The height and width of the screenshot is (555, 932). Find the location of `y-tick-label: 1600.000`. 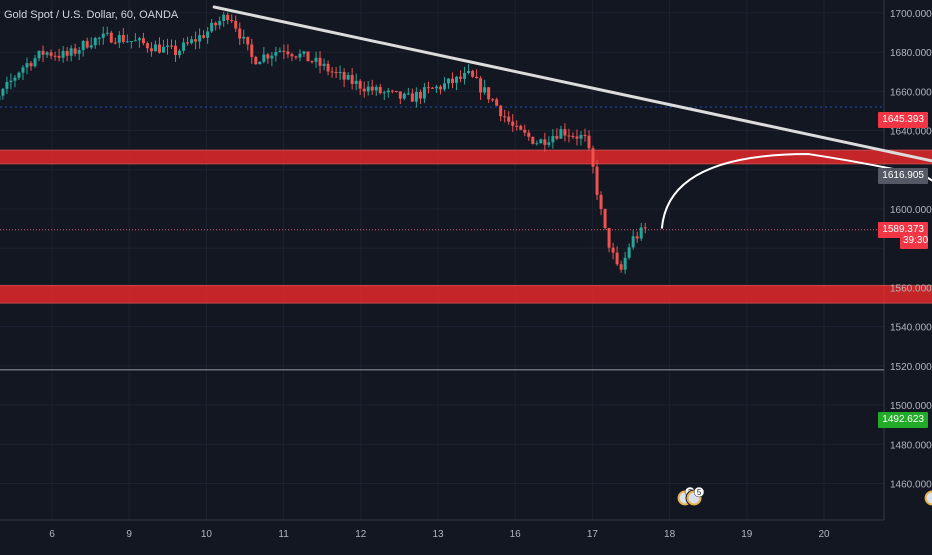

y-tick-label: 1600.000 is located at coordinates (911, 210).